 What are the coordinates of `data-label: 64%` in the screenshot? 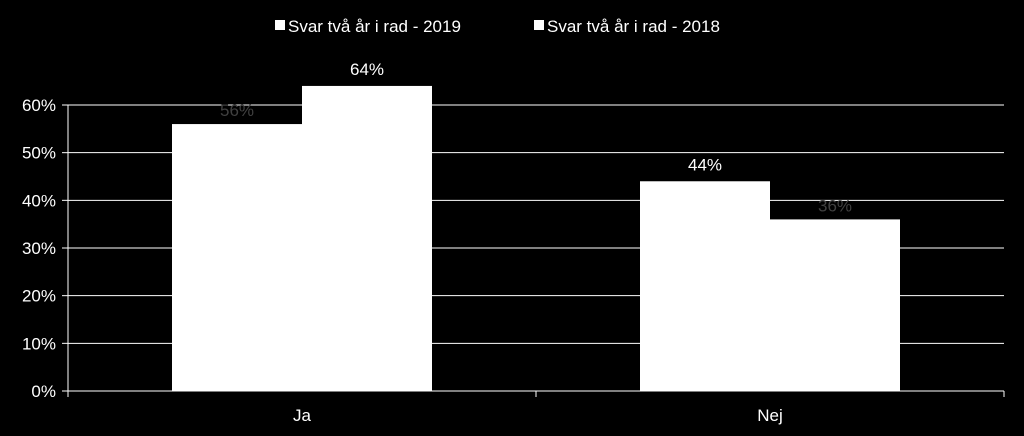 It's located at (367, 69).